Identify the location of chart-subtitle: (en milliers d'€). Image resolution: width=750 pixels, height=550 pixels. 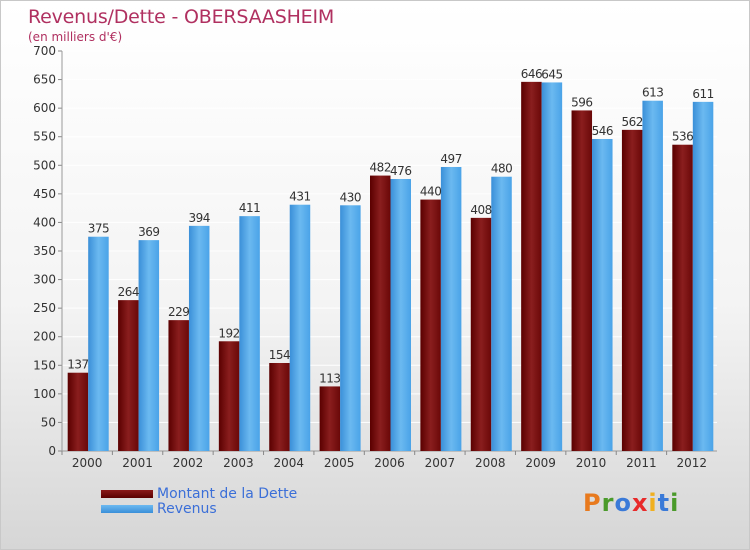
(75, 37).